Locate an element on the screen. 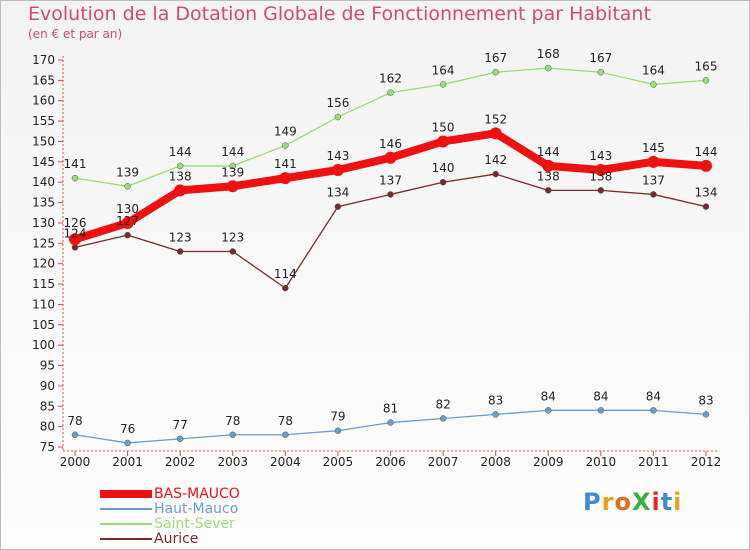  legend-label: Saint-Sever is located at coordinates (194, 524).